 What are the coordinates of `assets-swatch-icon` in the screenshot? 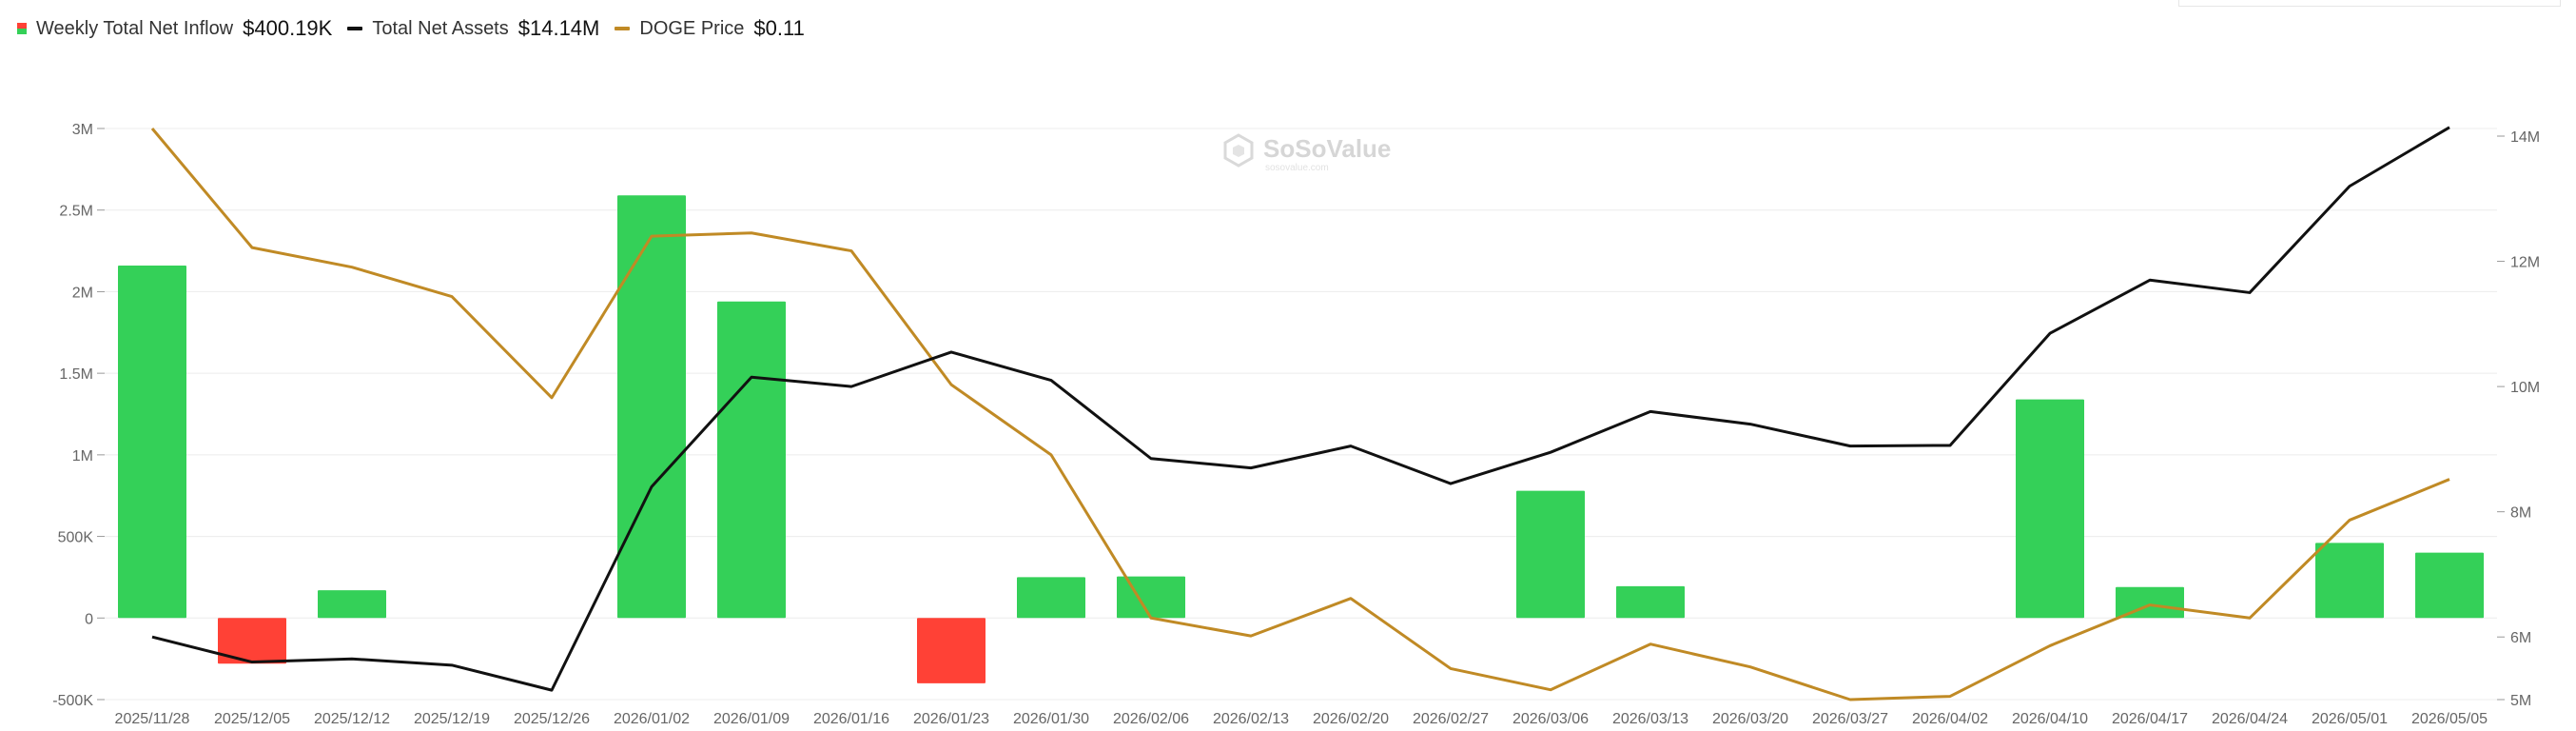 It's located at (355, 28).